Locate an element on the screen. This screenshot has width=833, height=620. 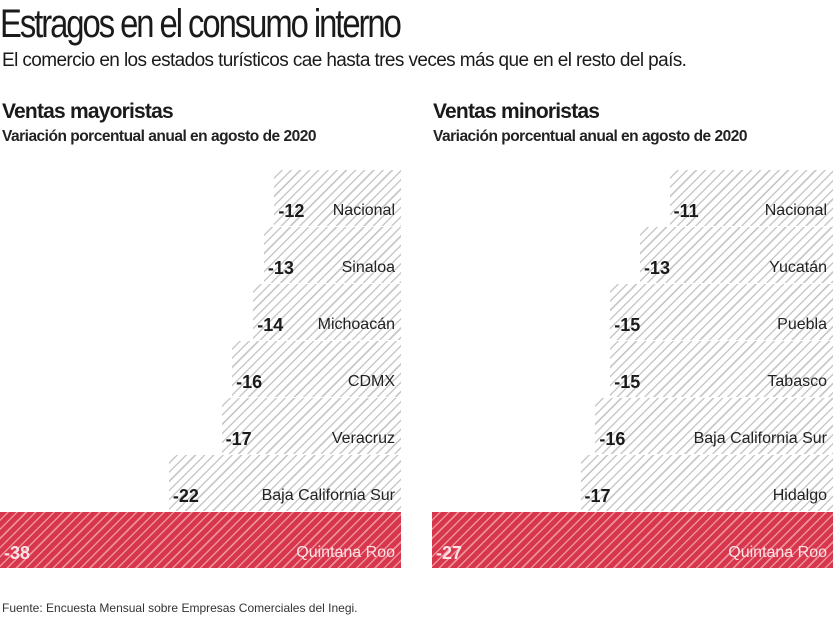
bar-baja-california-sur: -16 Baja California Sur is located at coordinates (714, 426).